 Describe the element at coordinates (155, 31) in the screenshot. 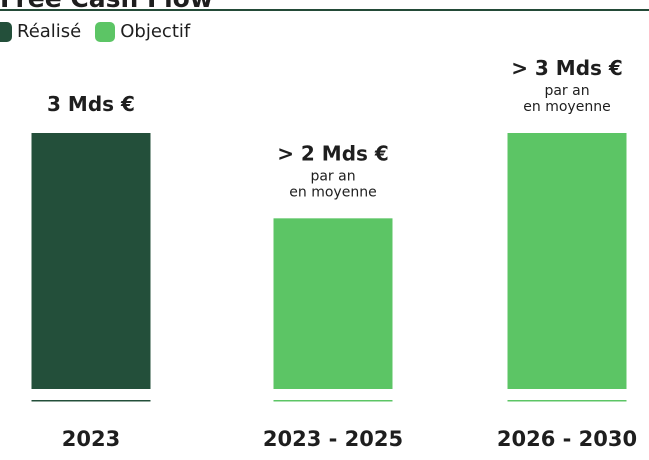

I see `legend-label-objectif: Objectif` at that location.